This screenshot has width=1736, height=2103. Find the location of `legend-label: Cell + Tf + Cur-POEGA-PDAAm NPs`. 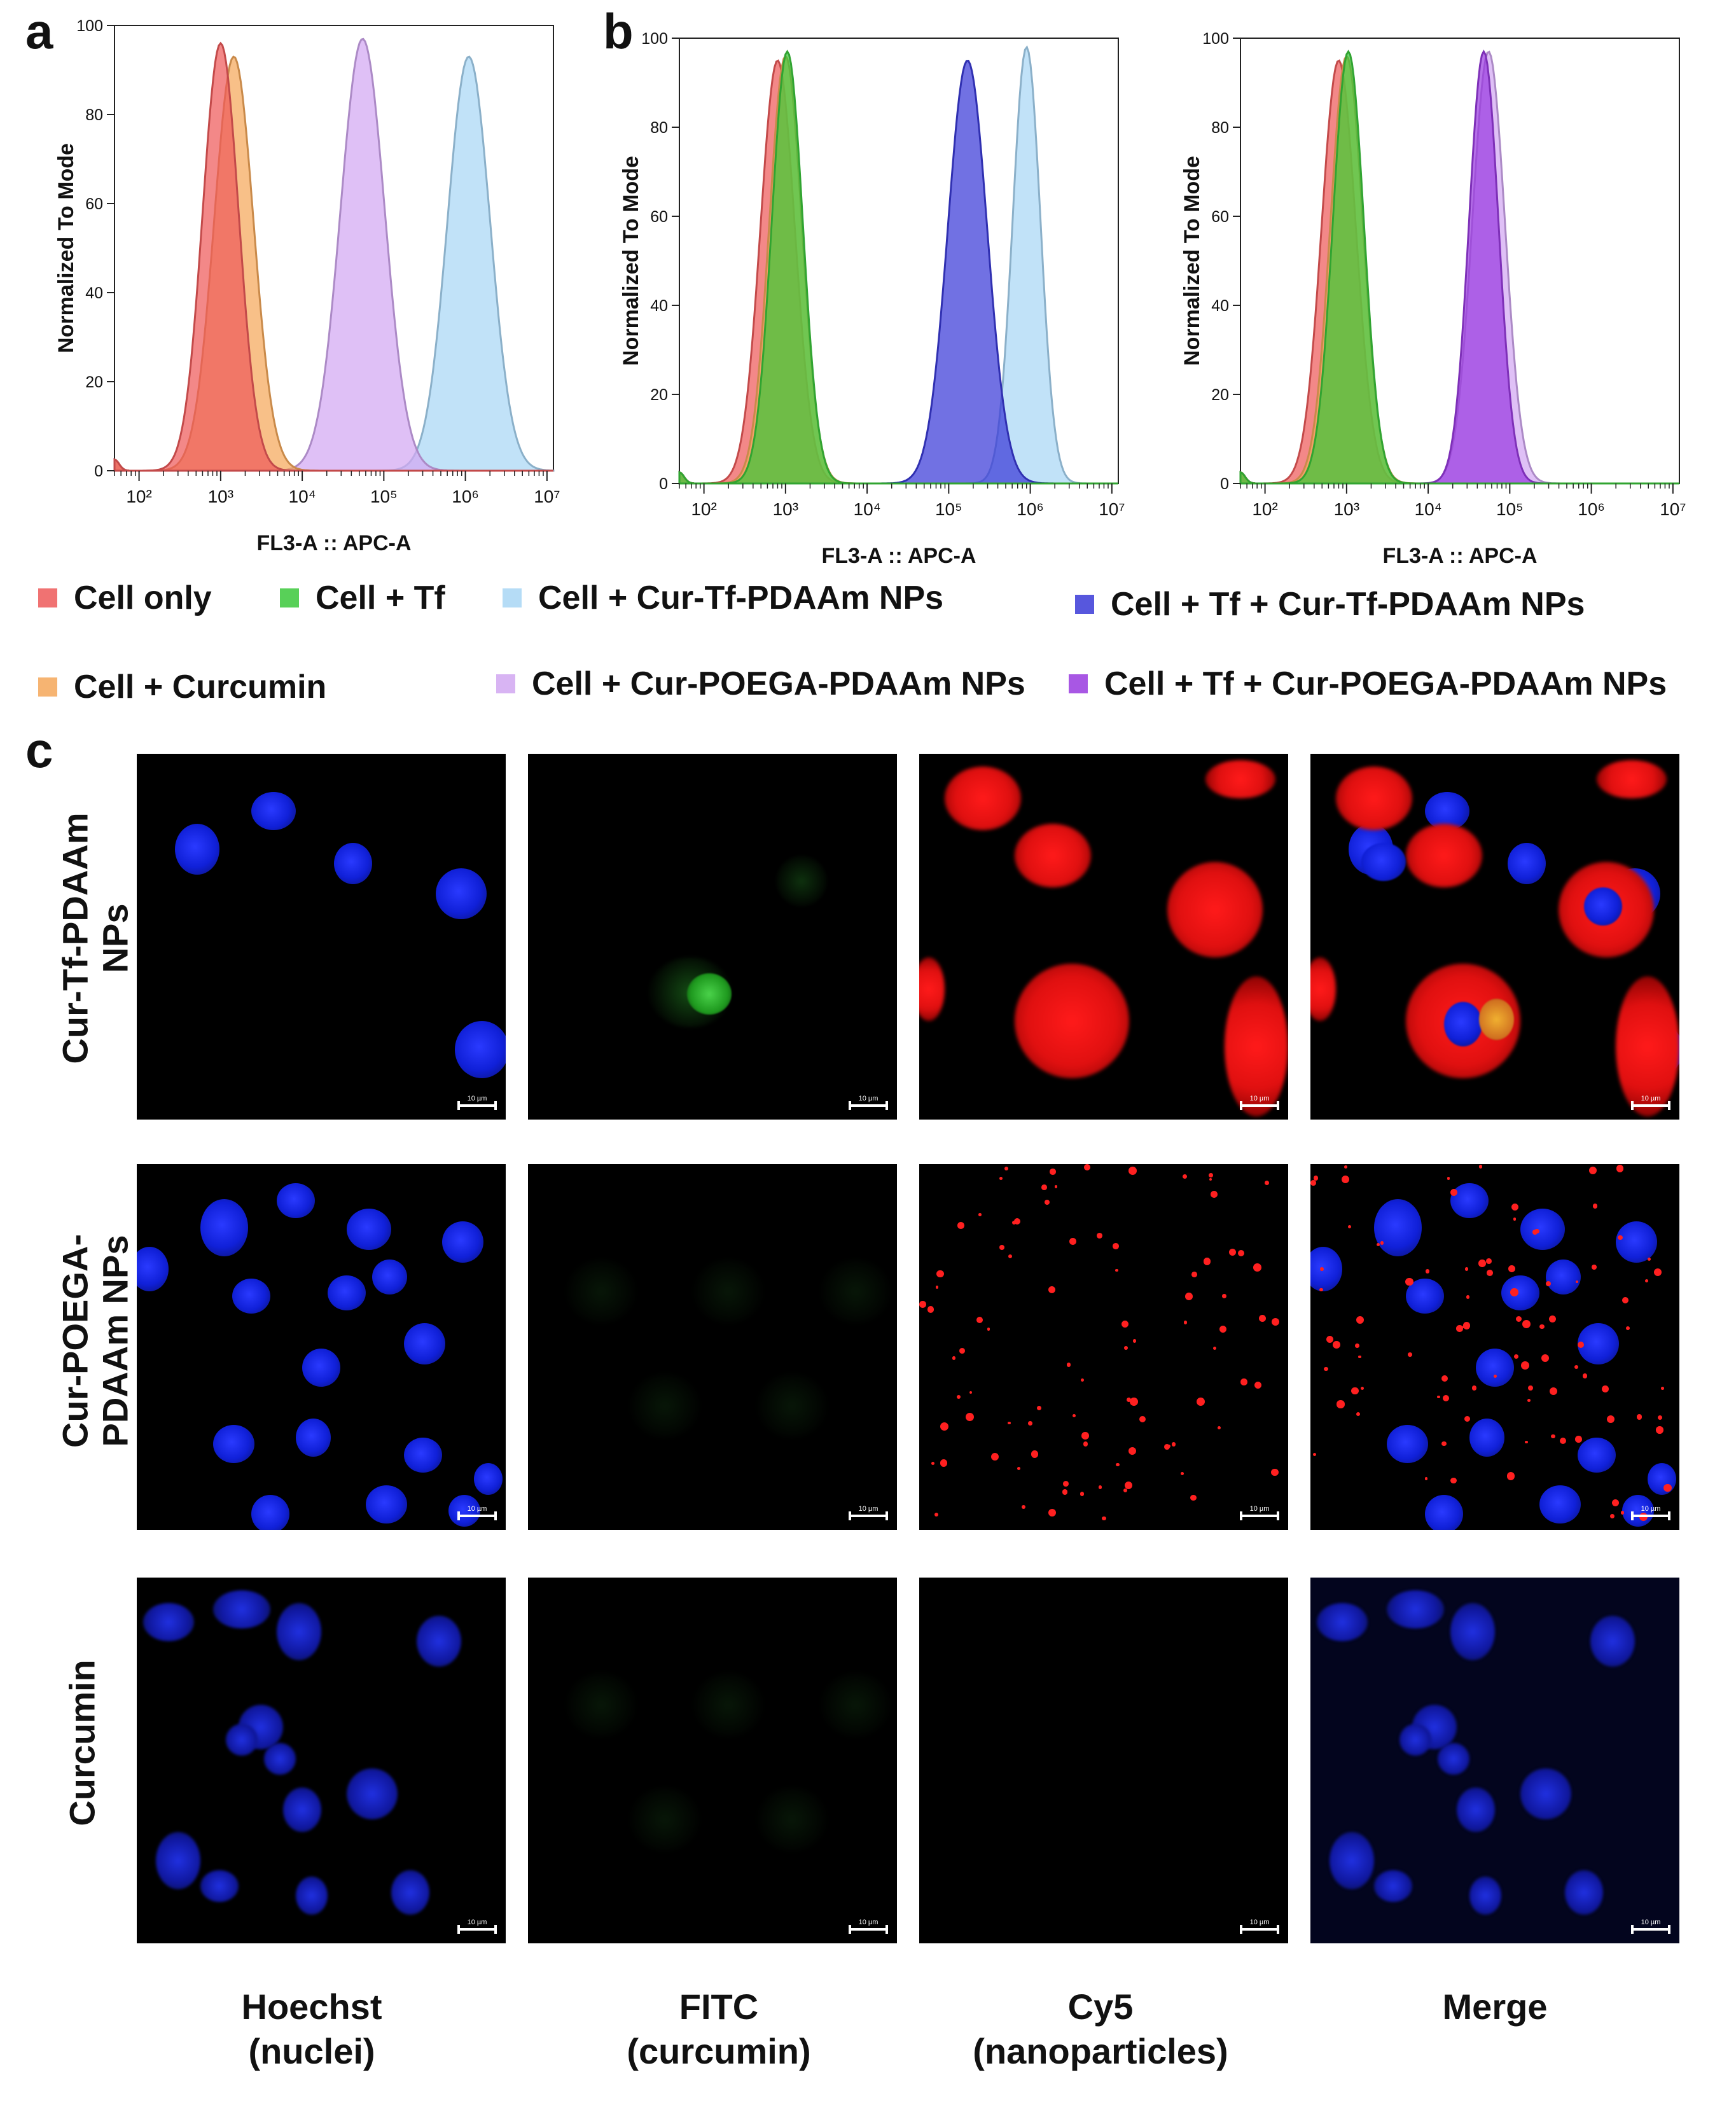

legend-label: Cell + Tf + Cur-POEGA-PDAAm NPs is located at coordinates (1385, 684).